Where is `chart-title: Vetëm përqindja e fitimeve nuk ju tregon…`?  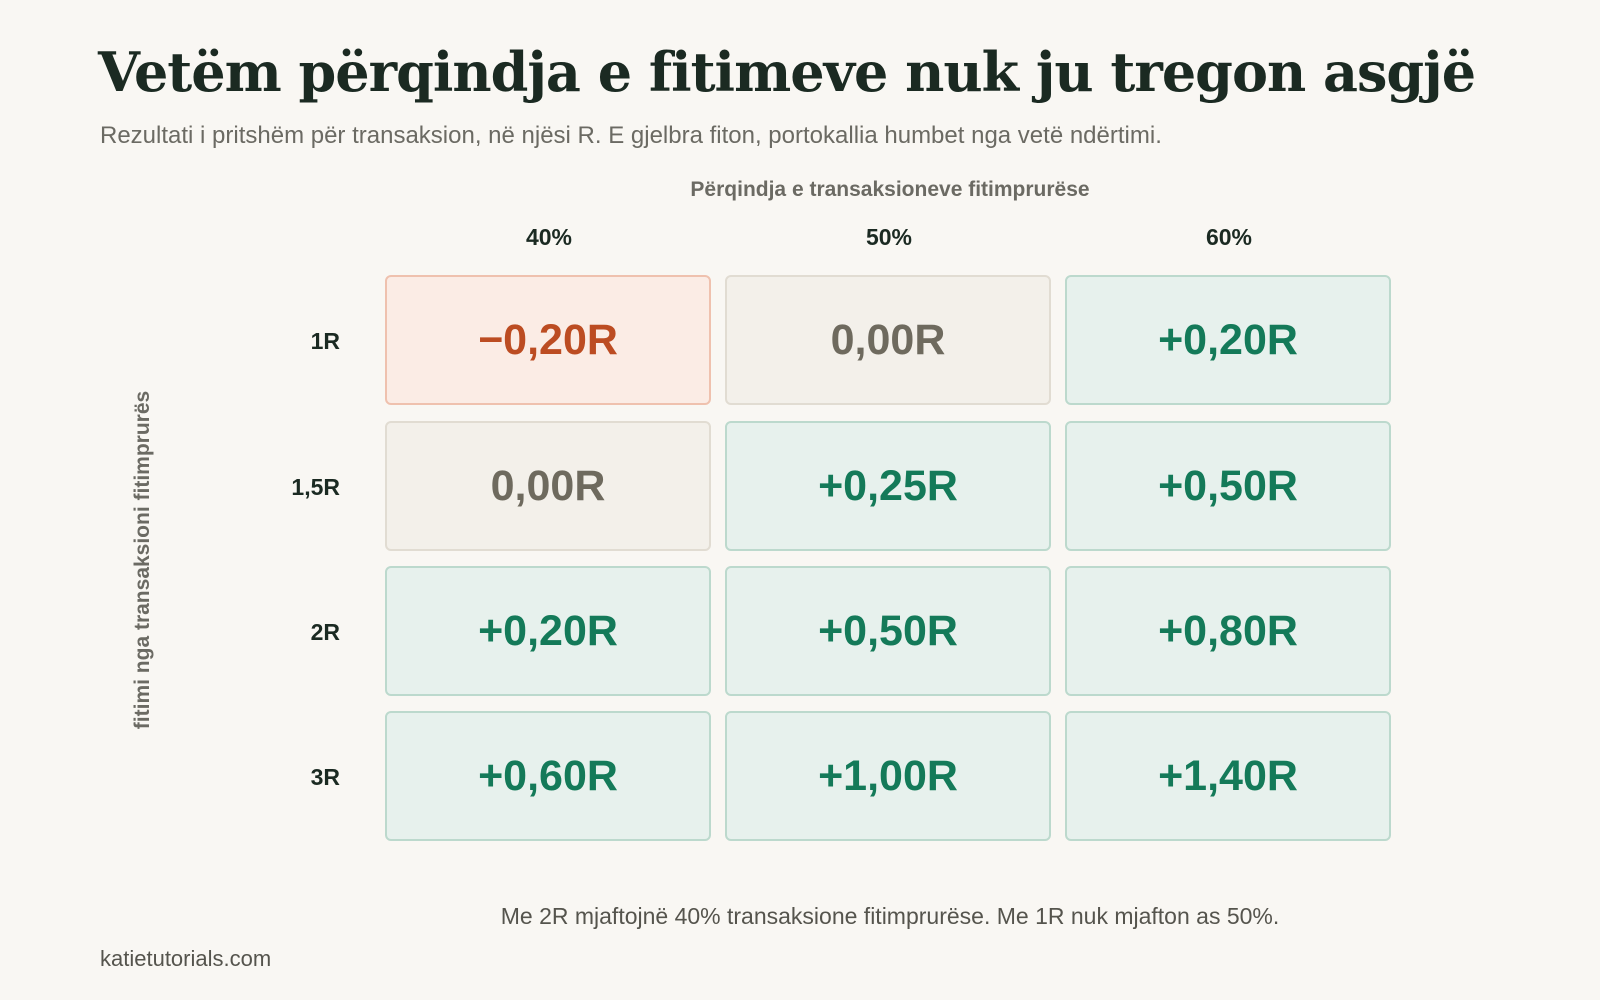 chart-title: Vetëm përqindja e fitimeve nuk ju tregon… is located at coordinates (787, 72).